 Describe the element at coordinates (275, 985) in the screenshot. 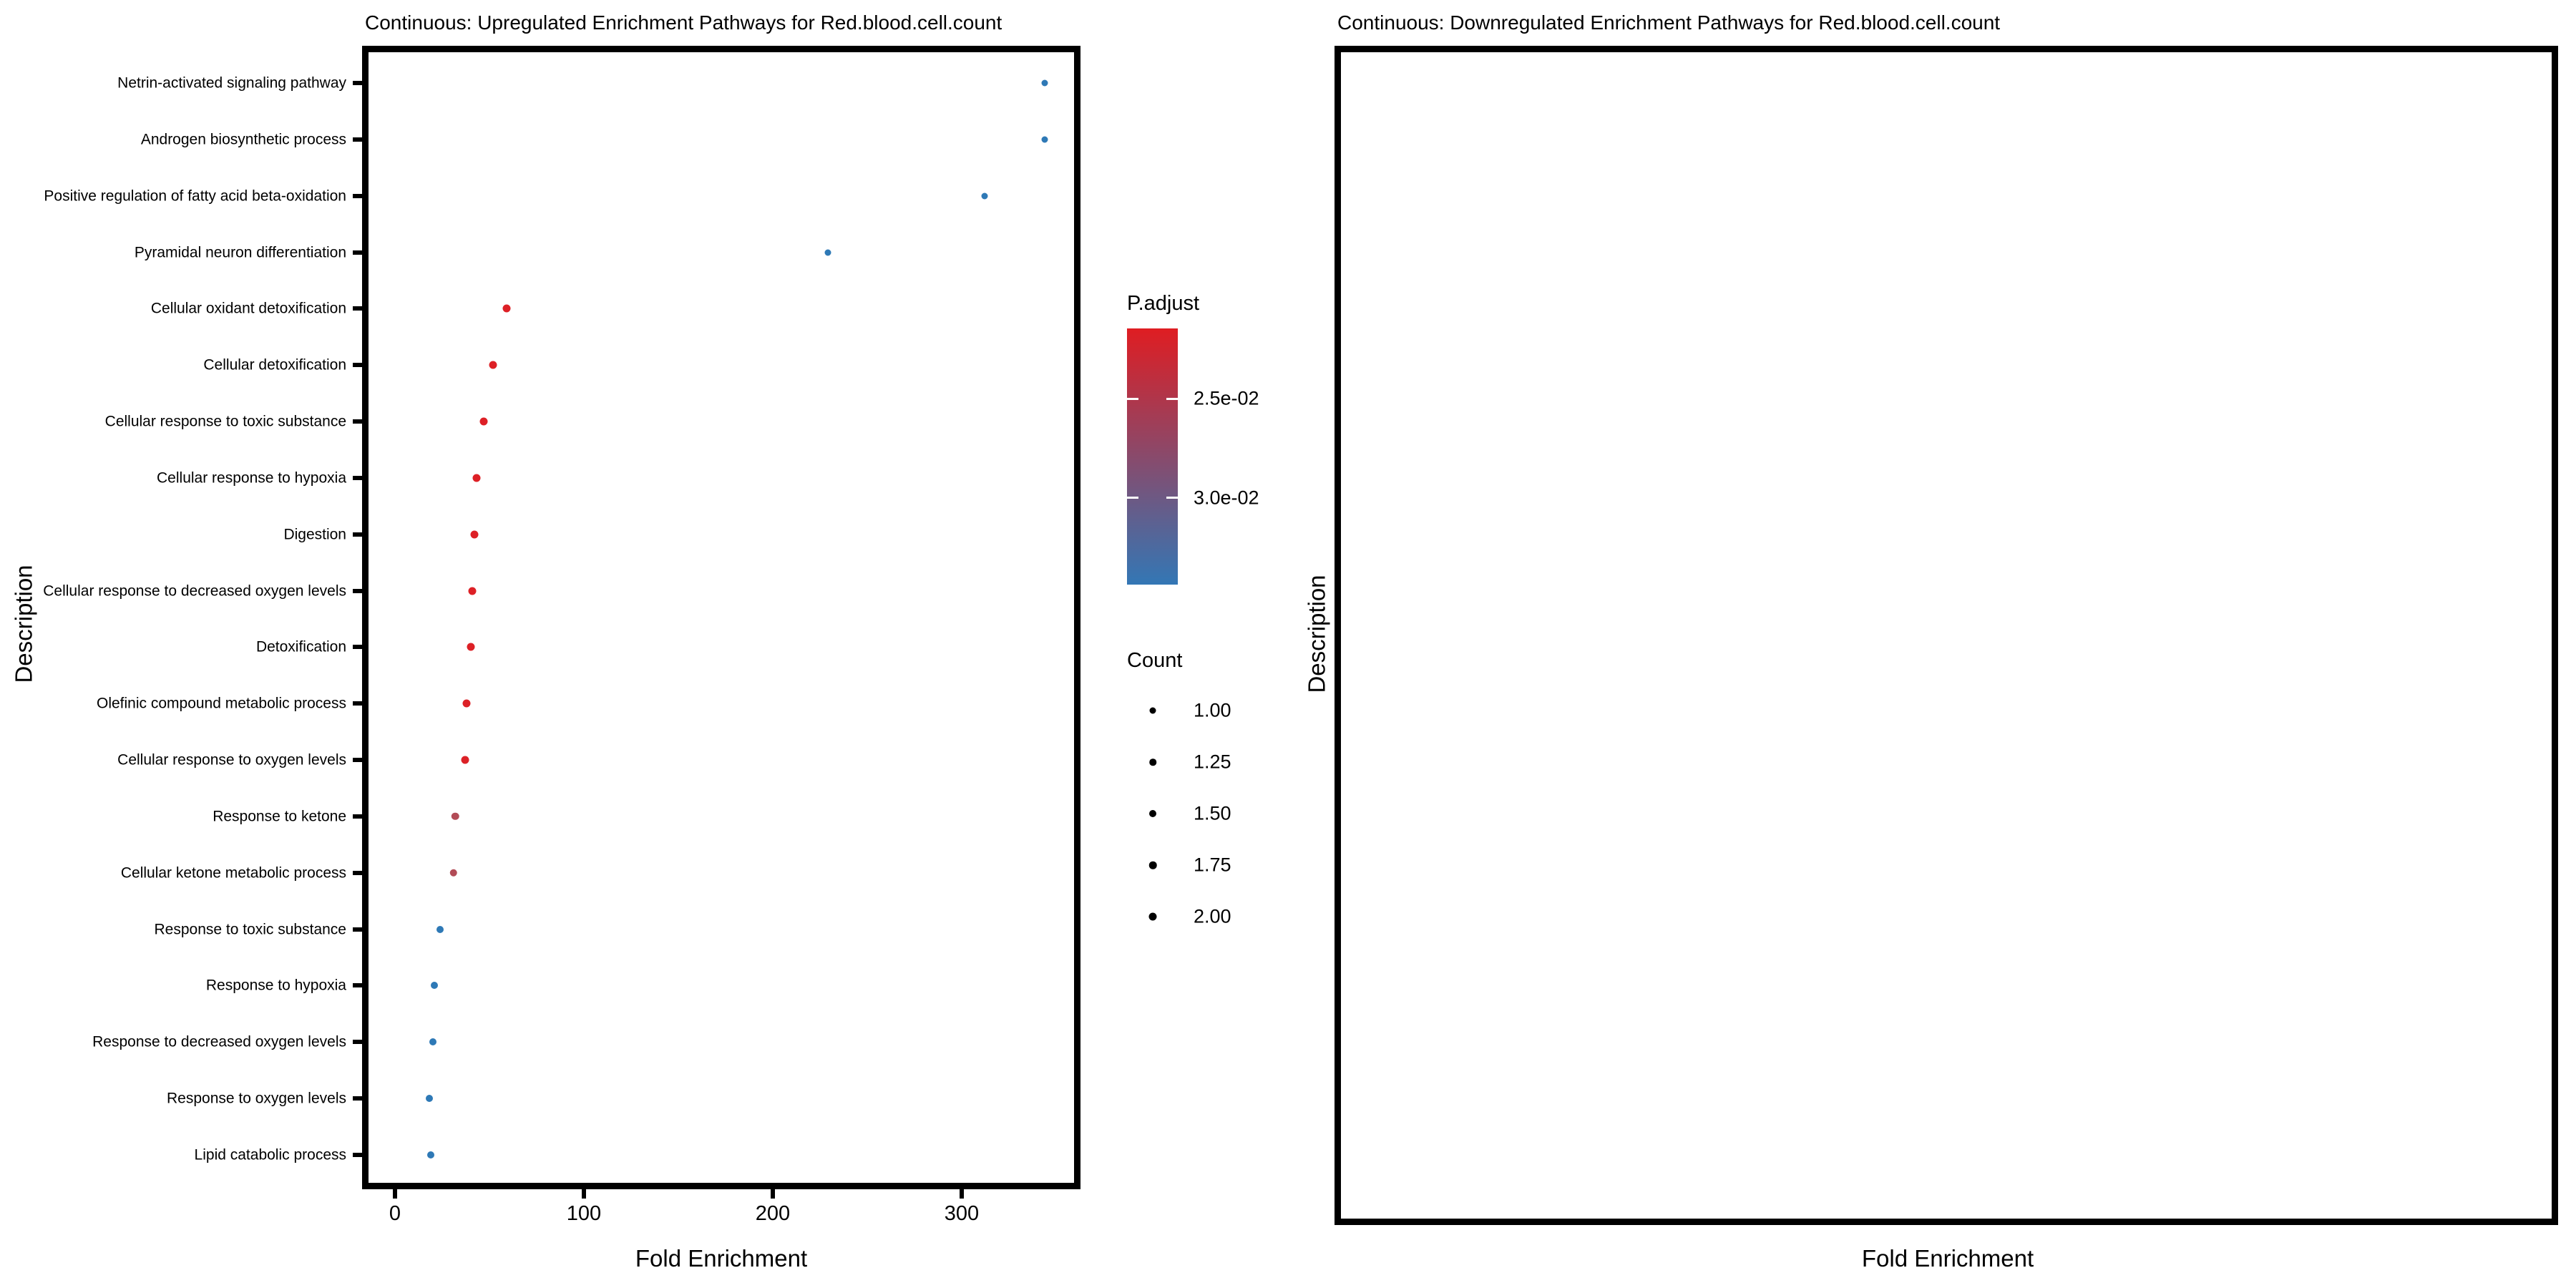

I see `y-axis-label: Response to hypoxia` at that location.